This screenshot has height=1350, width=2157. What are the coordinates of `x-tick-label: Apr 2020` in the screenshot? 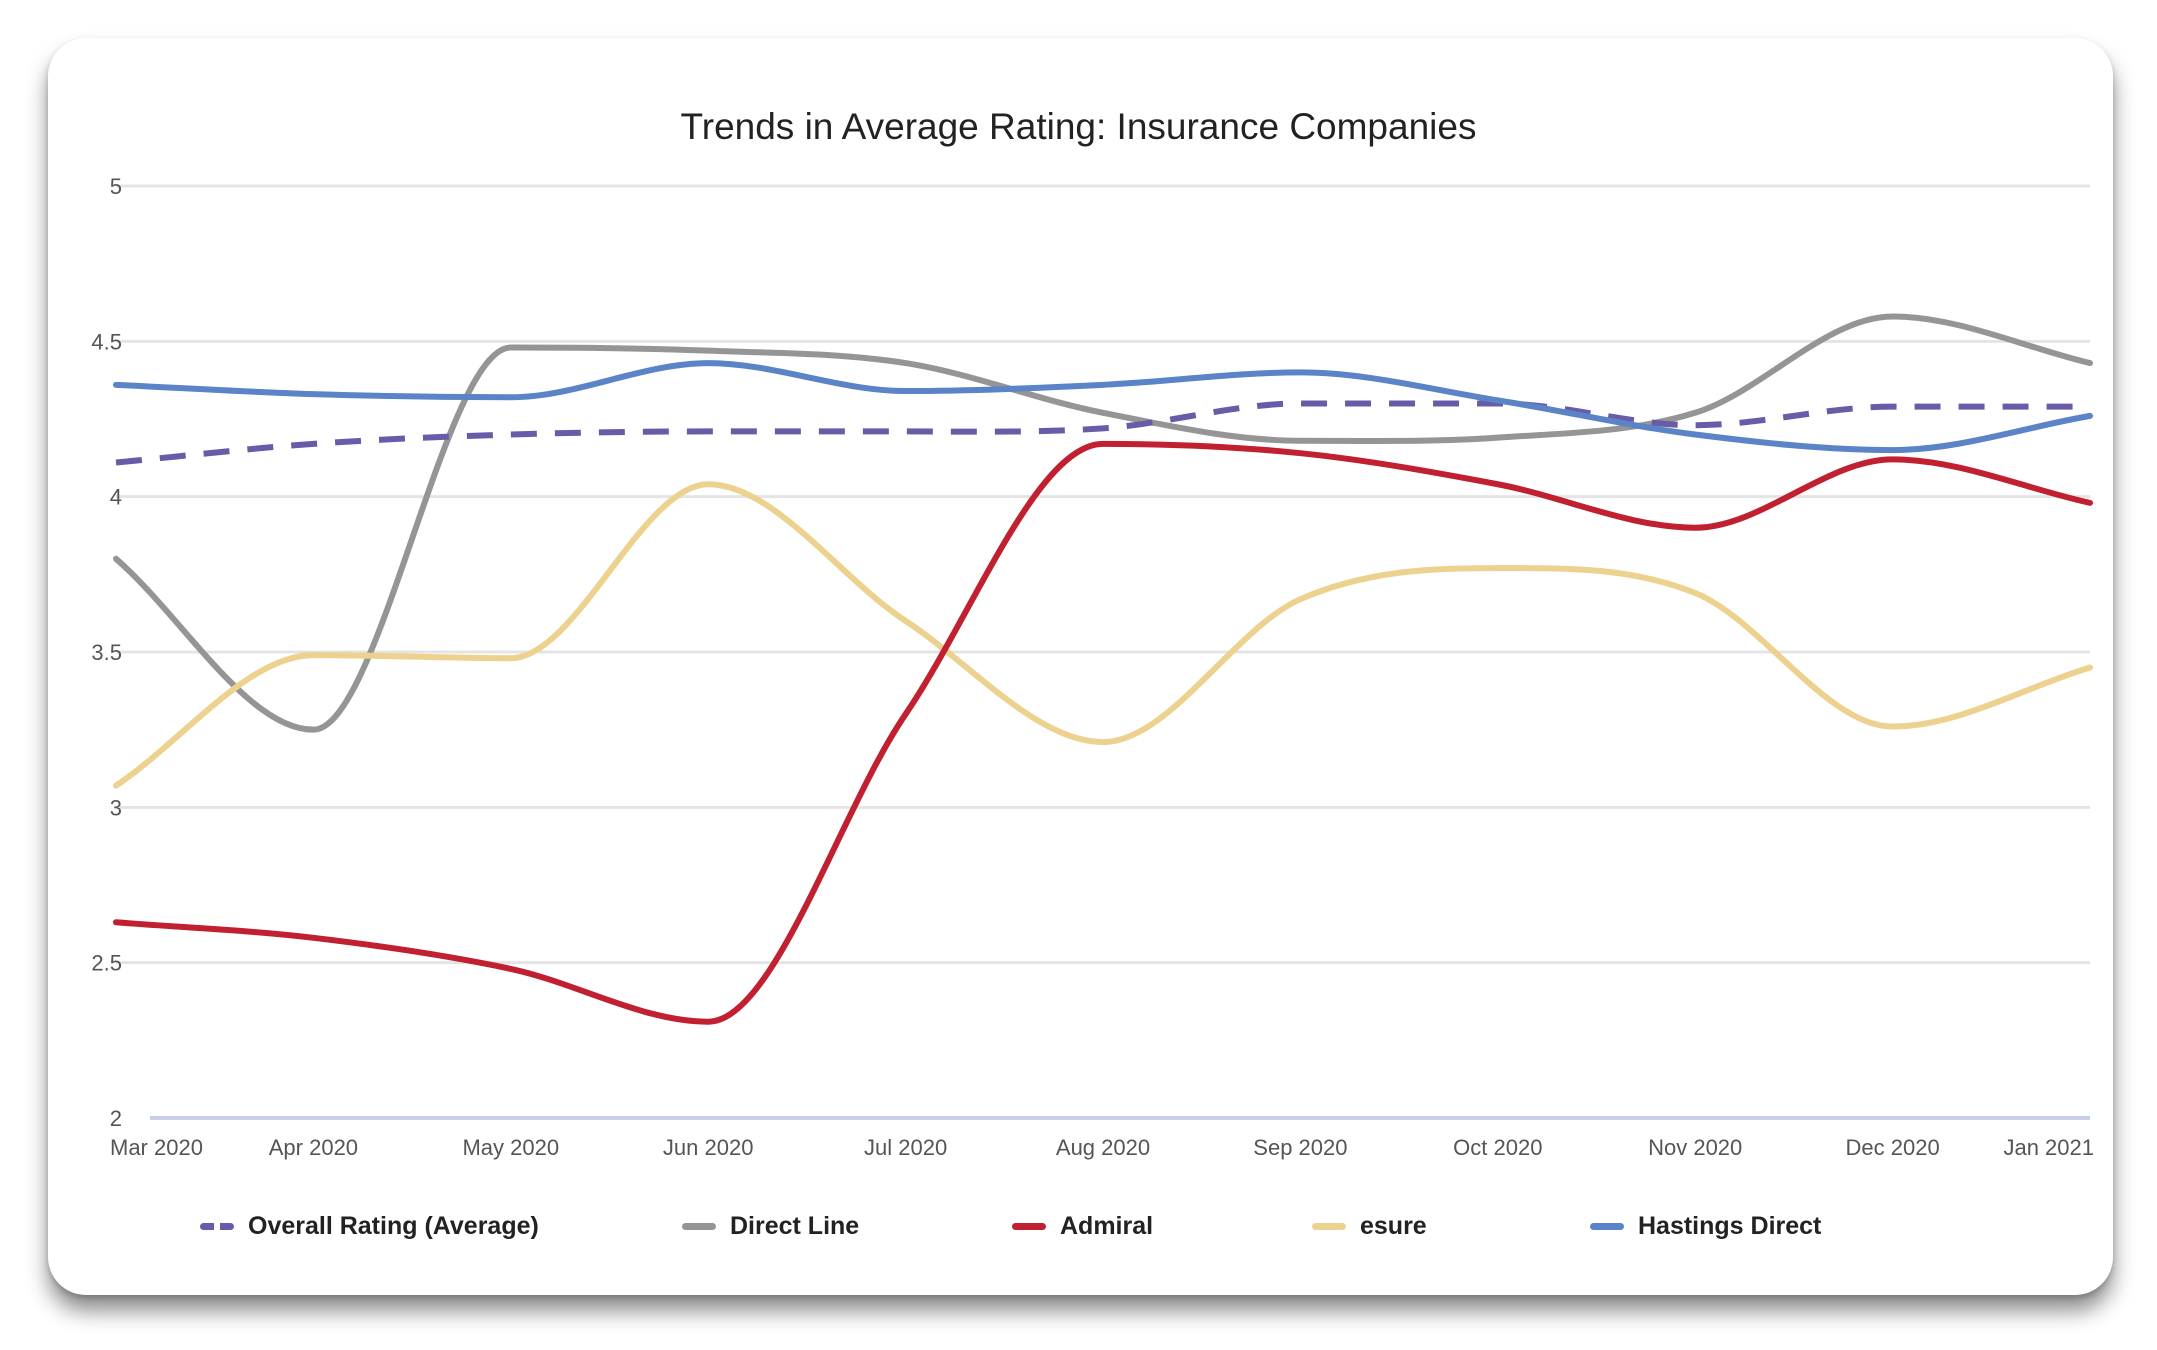 It's located at (313, 1147).